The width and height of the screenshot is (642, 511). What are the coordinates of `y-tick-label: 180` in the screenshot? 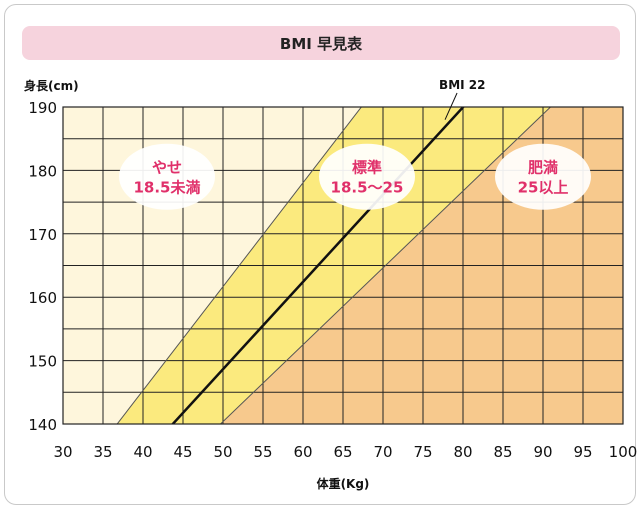 It's located at (42, 171).